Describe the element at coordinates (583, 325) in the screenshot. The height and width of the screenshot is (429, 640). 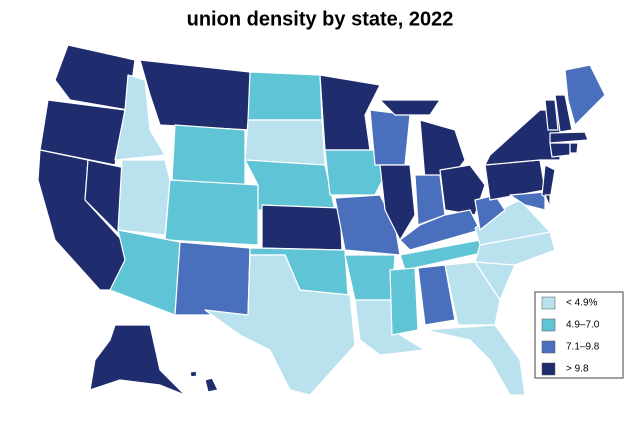
I see `legend-label: 4.9–7.0` at that location.